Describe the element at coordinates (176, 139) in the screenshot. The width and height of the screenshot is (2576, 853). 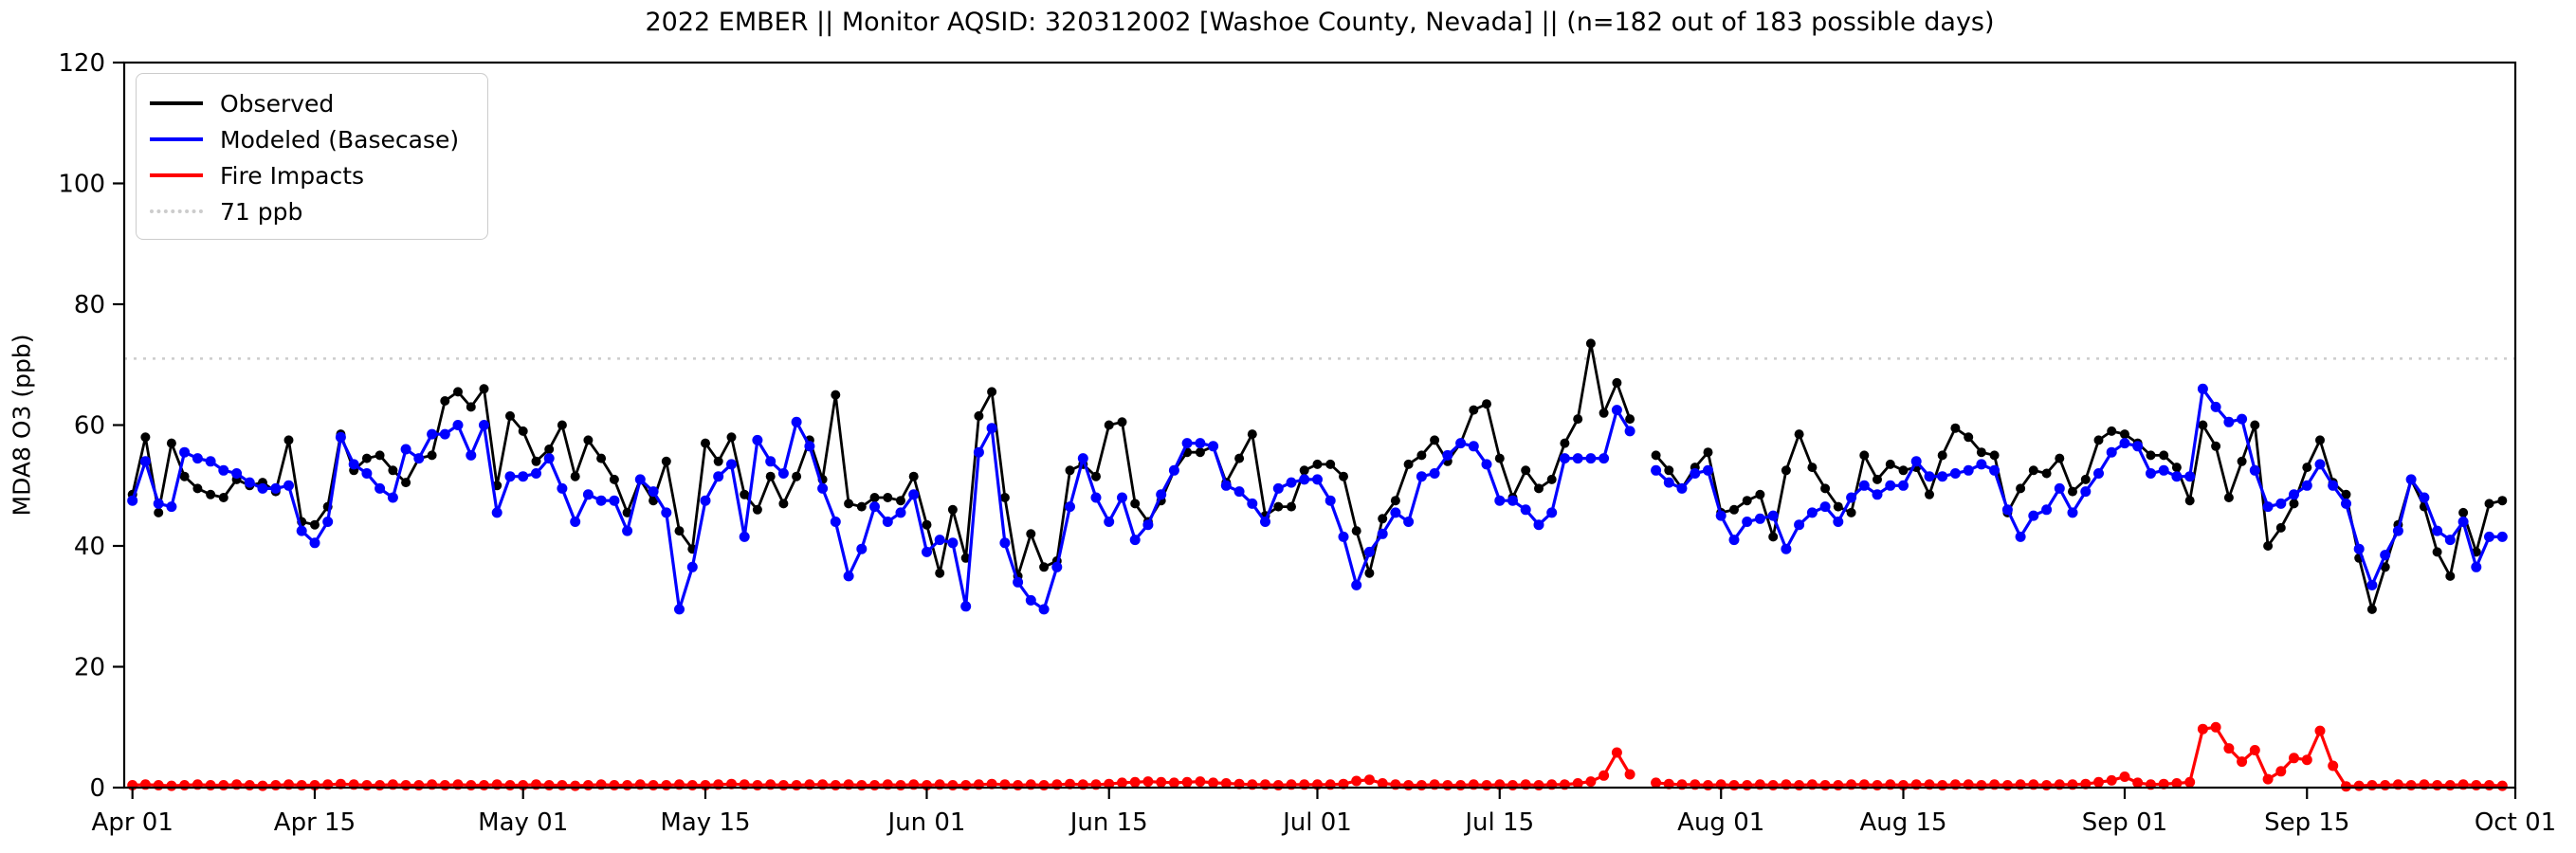
I see `modeled-line-swatch` at that location.